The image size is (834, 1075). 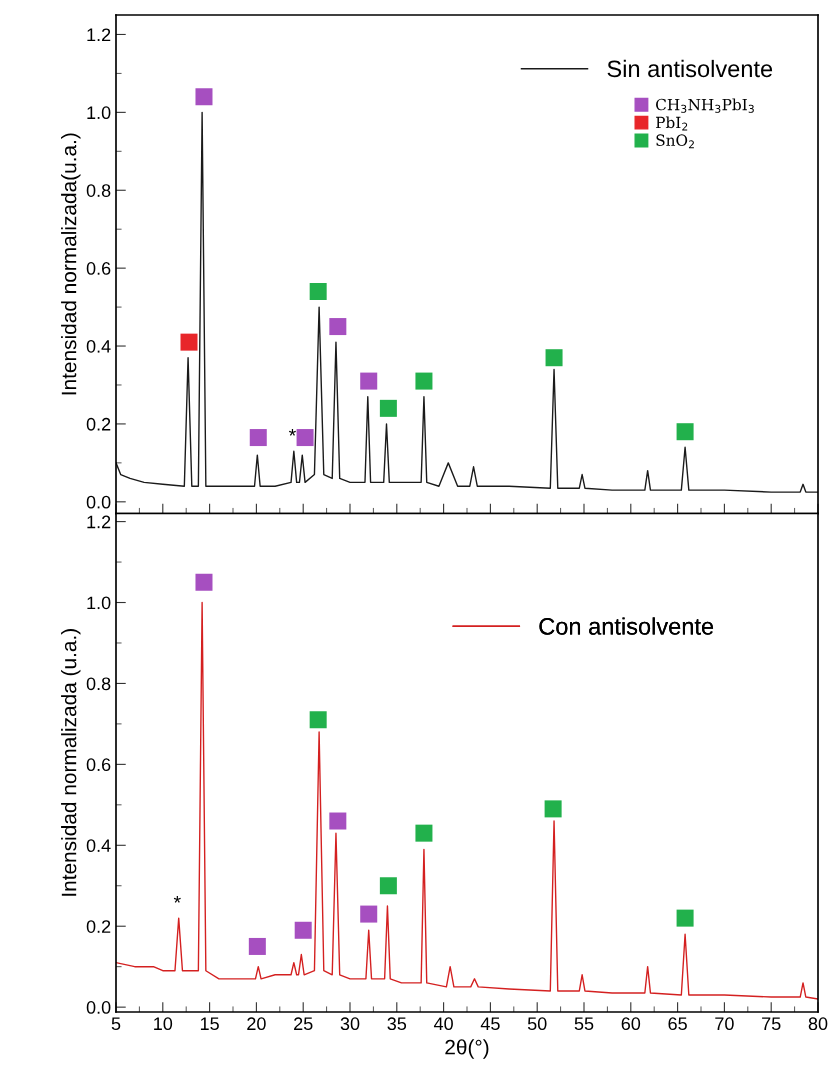 What do you see at coordinates (584, 1024) in the screenshot?
I see `x-tick-label: 55` at bounding box center [584, 1024].